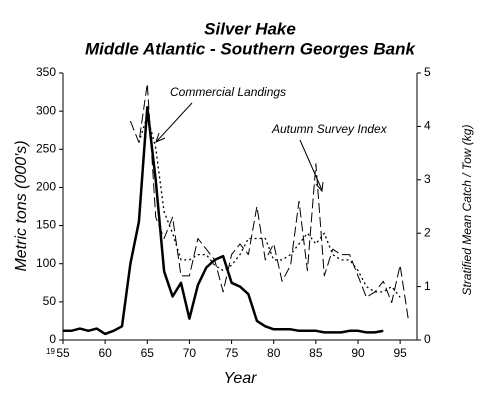  Describe the element at coordinates (46, 148) in the screenshot. I see `y-tick-label: 250` at that location.